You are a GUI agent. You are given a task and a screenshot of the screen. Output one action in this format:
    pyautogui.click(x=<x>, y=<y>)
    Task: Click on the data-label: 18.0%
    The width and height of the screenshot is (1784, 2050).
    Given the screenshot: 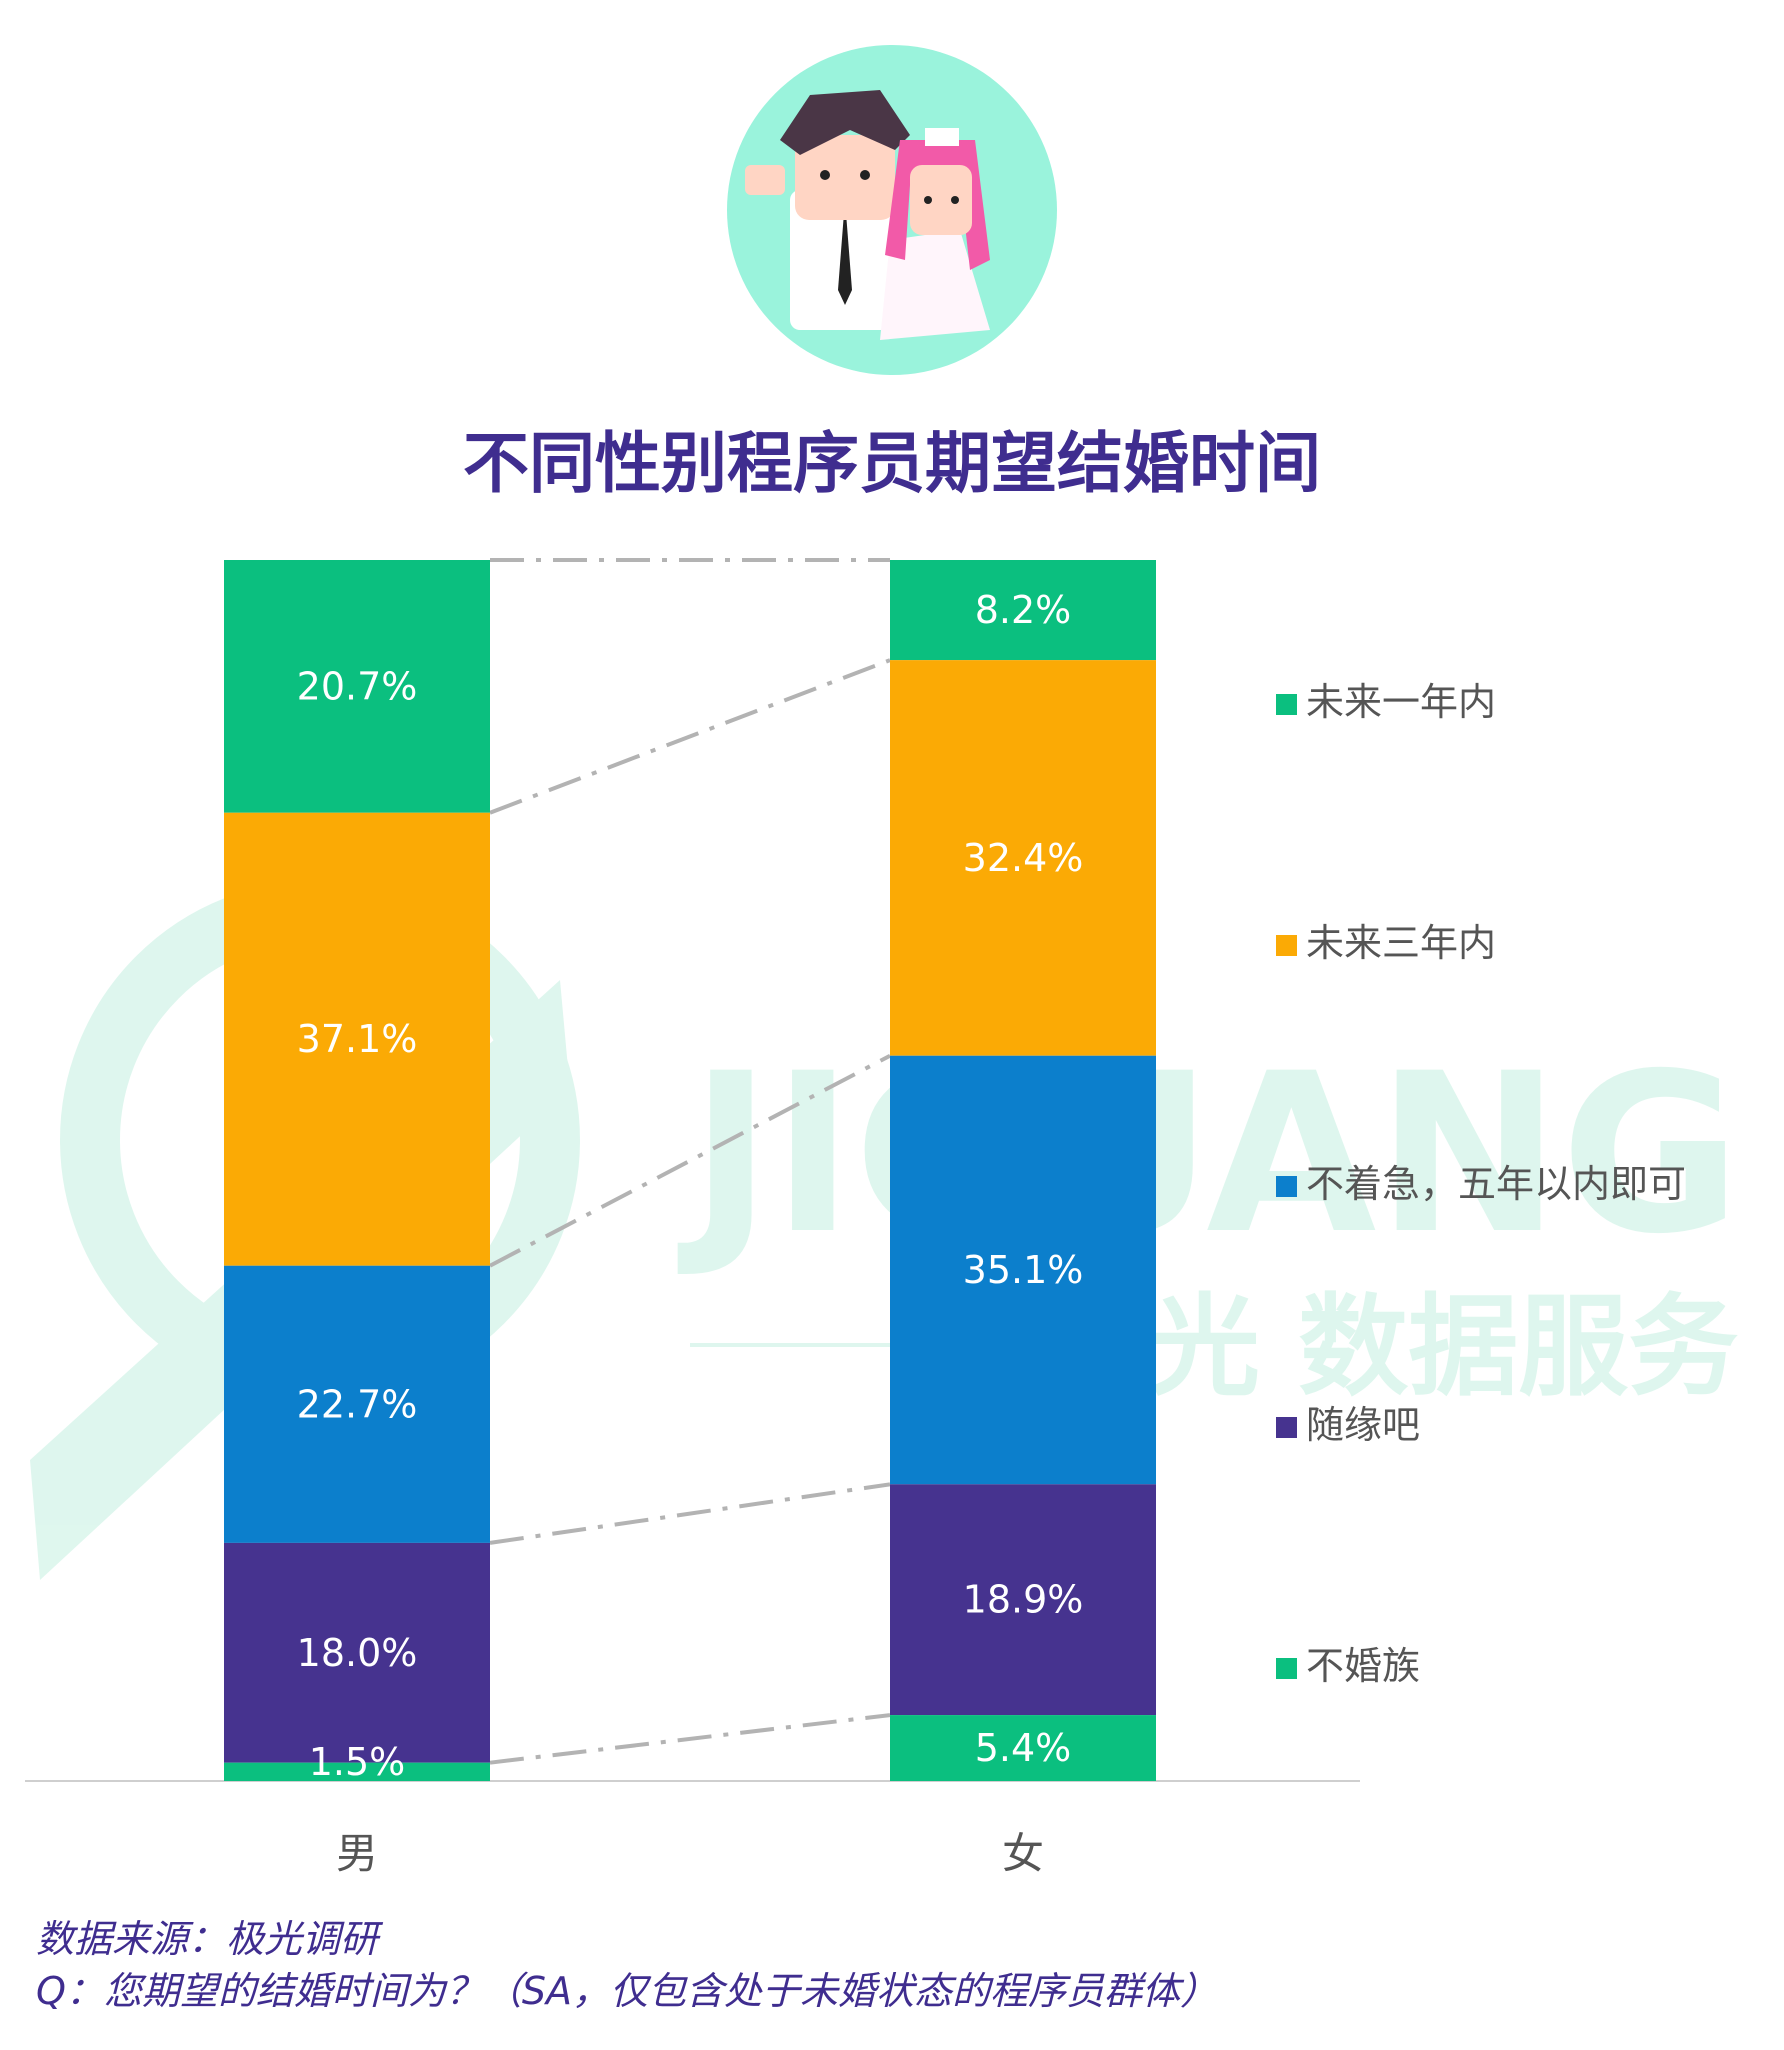 What is the action you would take?
    pyautogui.click(x=357, y=1653)
    